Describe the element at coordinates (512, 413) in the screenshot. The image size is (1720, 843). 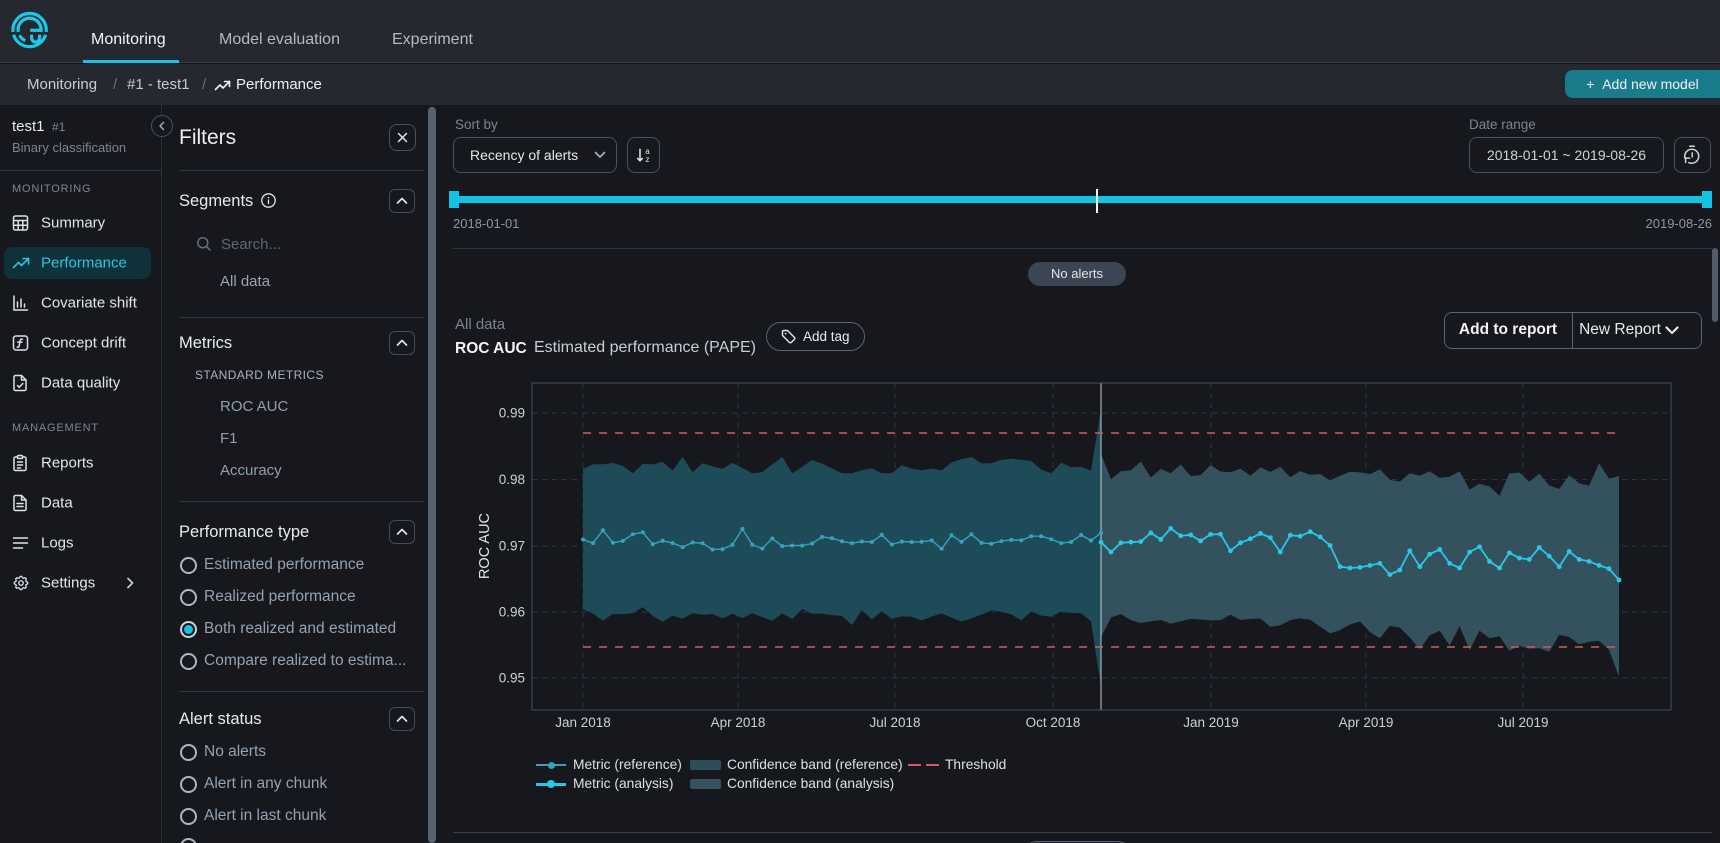
I see `svg-text: 0.99` at that location.